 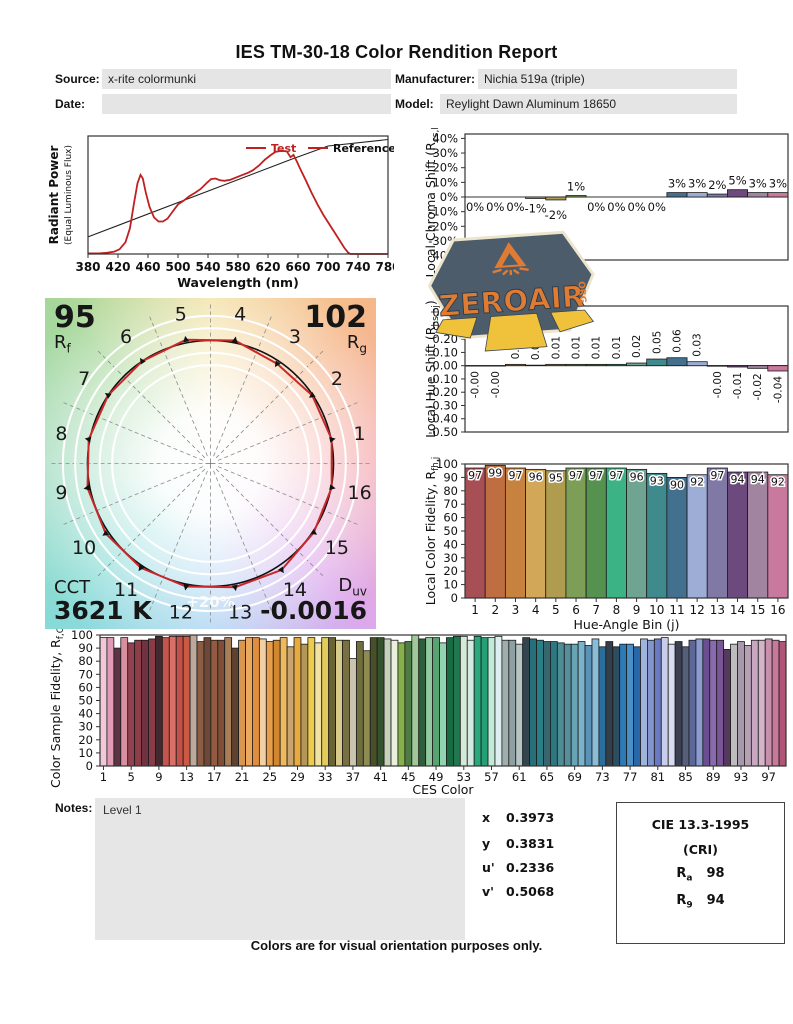 I want to click on source-label: Source:, so click(x=77, y=79).